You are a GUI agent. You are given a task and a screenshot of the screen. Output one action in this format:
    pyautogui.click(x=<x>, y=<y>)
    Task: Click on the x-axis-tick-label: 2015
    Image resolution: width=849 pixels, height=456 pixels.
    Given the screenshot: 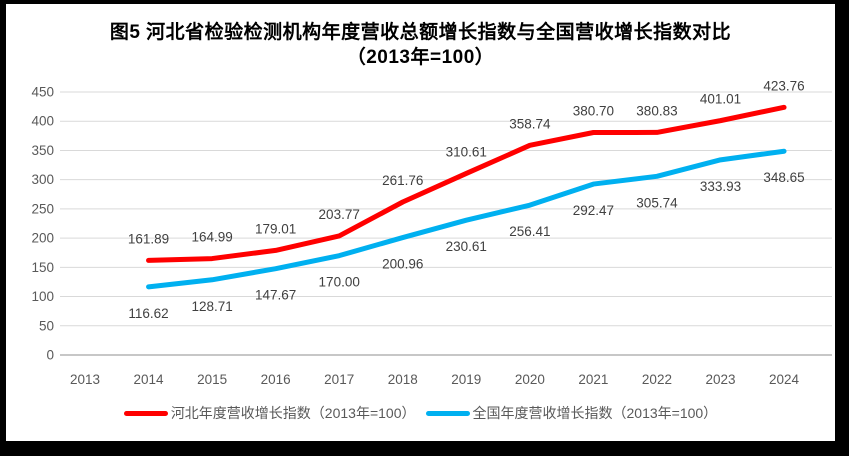 What is the action you would take?
    pyautogui.click(x=212, y=379)
    